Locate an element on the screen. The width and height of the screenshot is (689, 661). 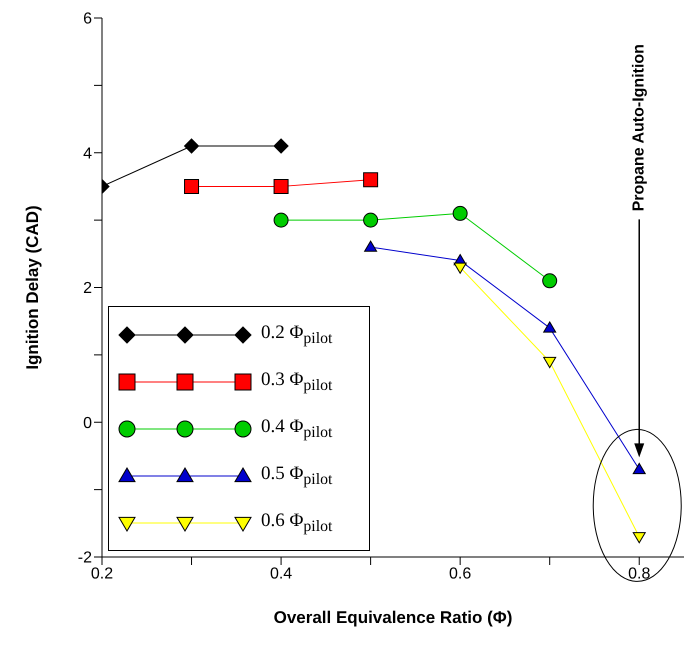
x-tick-label: 0.4 is located at coordinates (281, 573).